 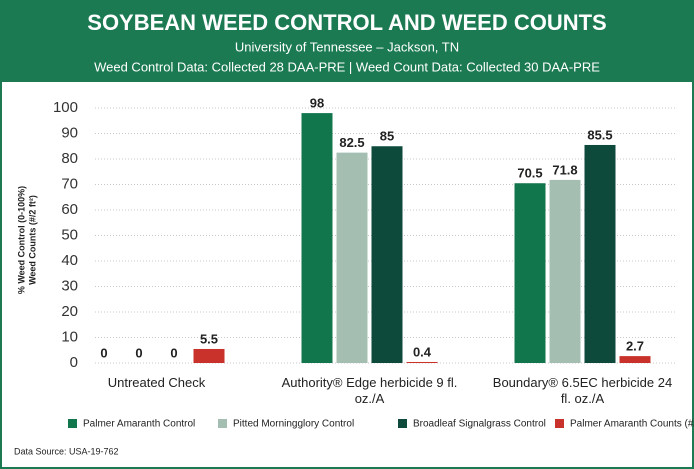 What do you see at coordinates (69, 209) in the screenshot?
I see `y-tick-label: 60` at bounding box center [69, 209].